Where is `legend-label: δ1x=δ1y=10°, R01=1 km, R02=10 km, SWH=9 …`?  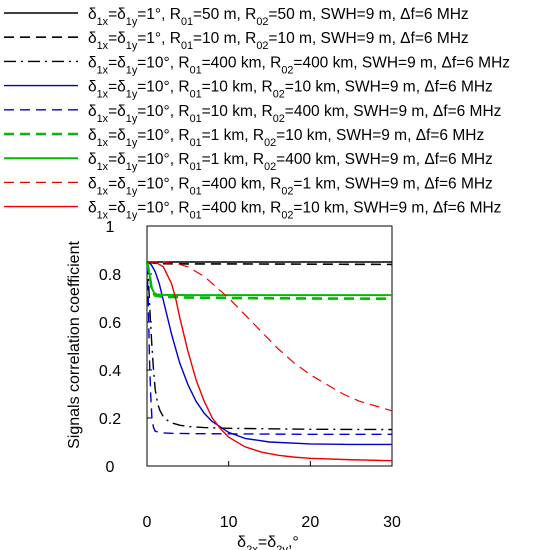 legend-label: δ1x=δ1y=10°, R01=1 km, R02=10 km, SWH=9 … is located at coordinates (286, 138).